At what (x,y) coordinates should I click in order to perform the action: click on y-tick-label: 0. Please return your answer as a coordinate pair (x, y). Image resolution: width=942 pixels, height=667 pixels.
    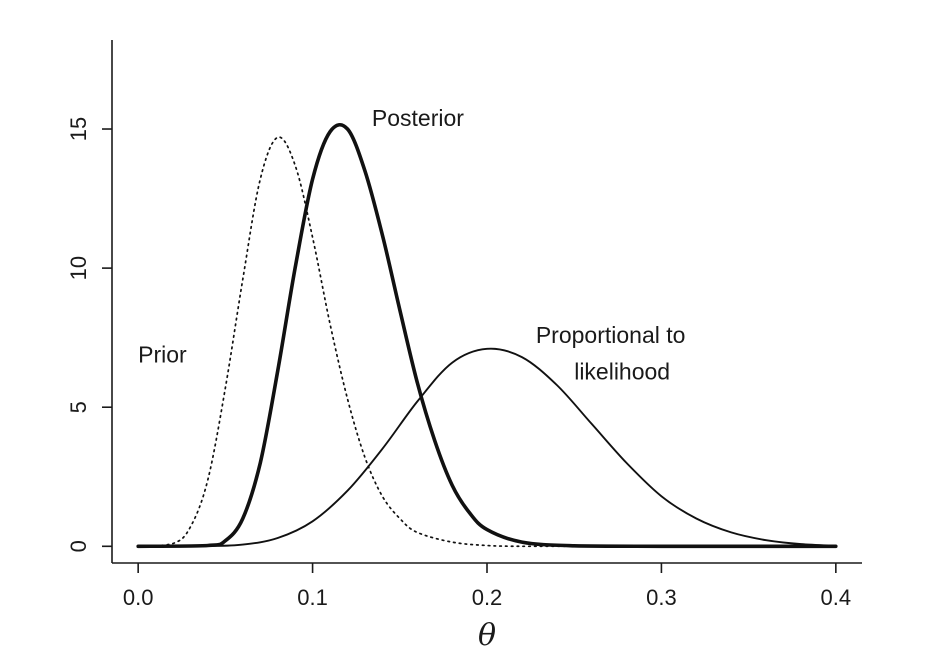
    Looking at the image, I should click on (78, 546).